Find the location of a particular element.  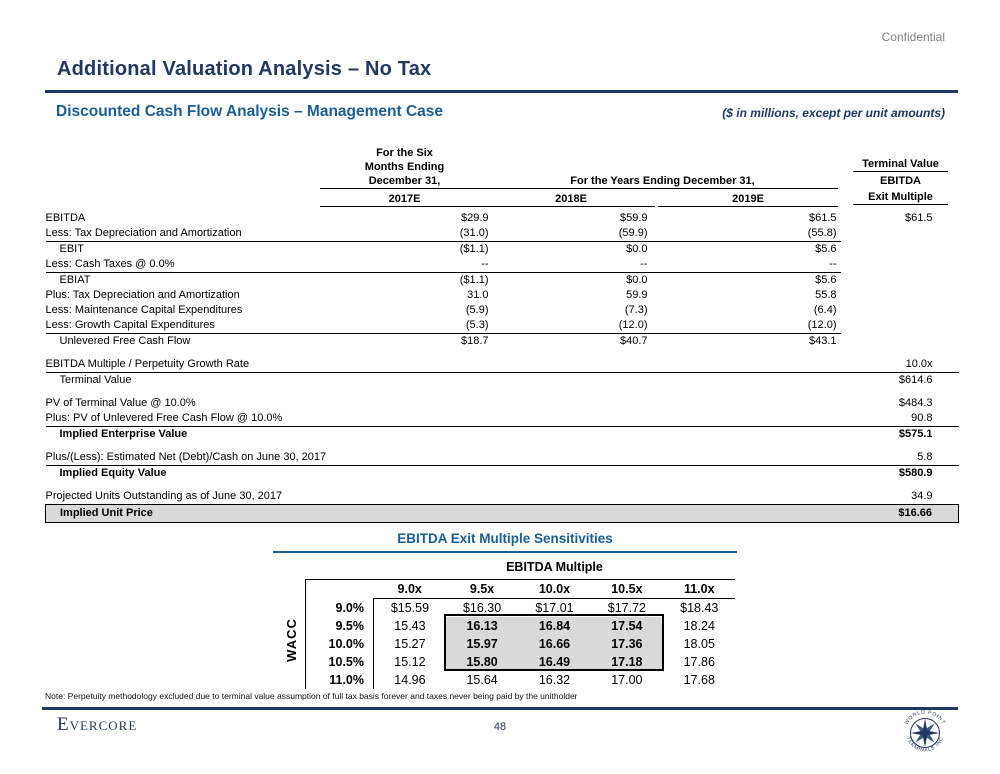

dcf-row-label: EBIT is located at coordinates (71, 249).